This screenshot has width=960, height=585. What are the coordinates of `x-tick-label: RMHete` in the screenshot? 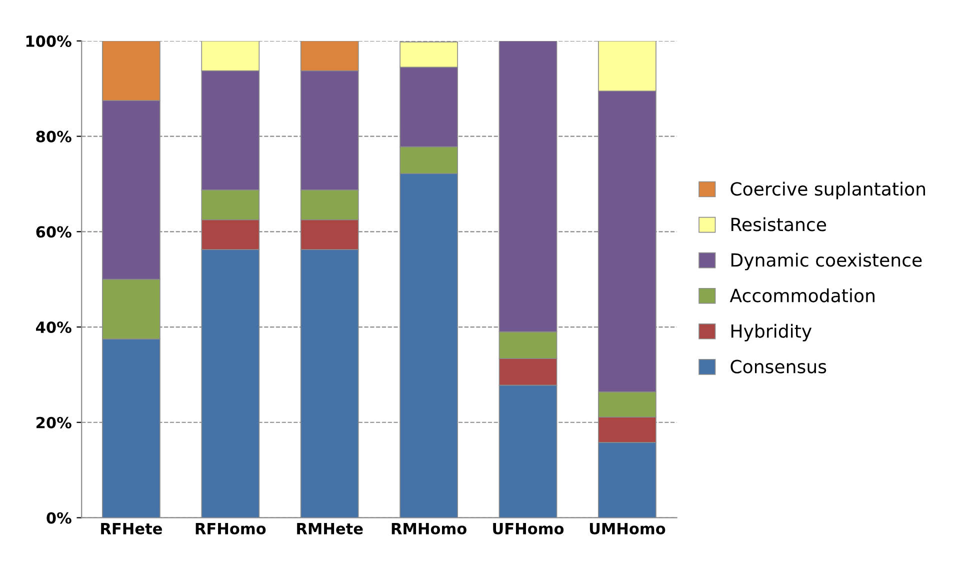 It's located at (330, 528).